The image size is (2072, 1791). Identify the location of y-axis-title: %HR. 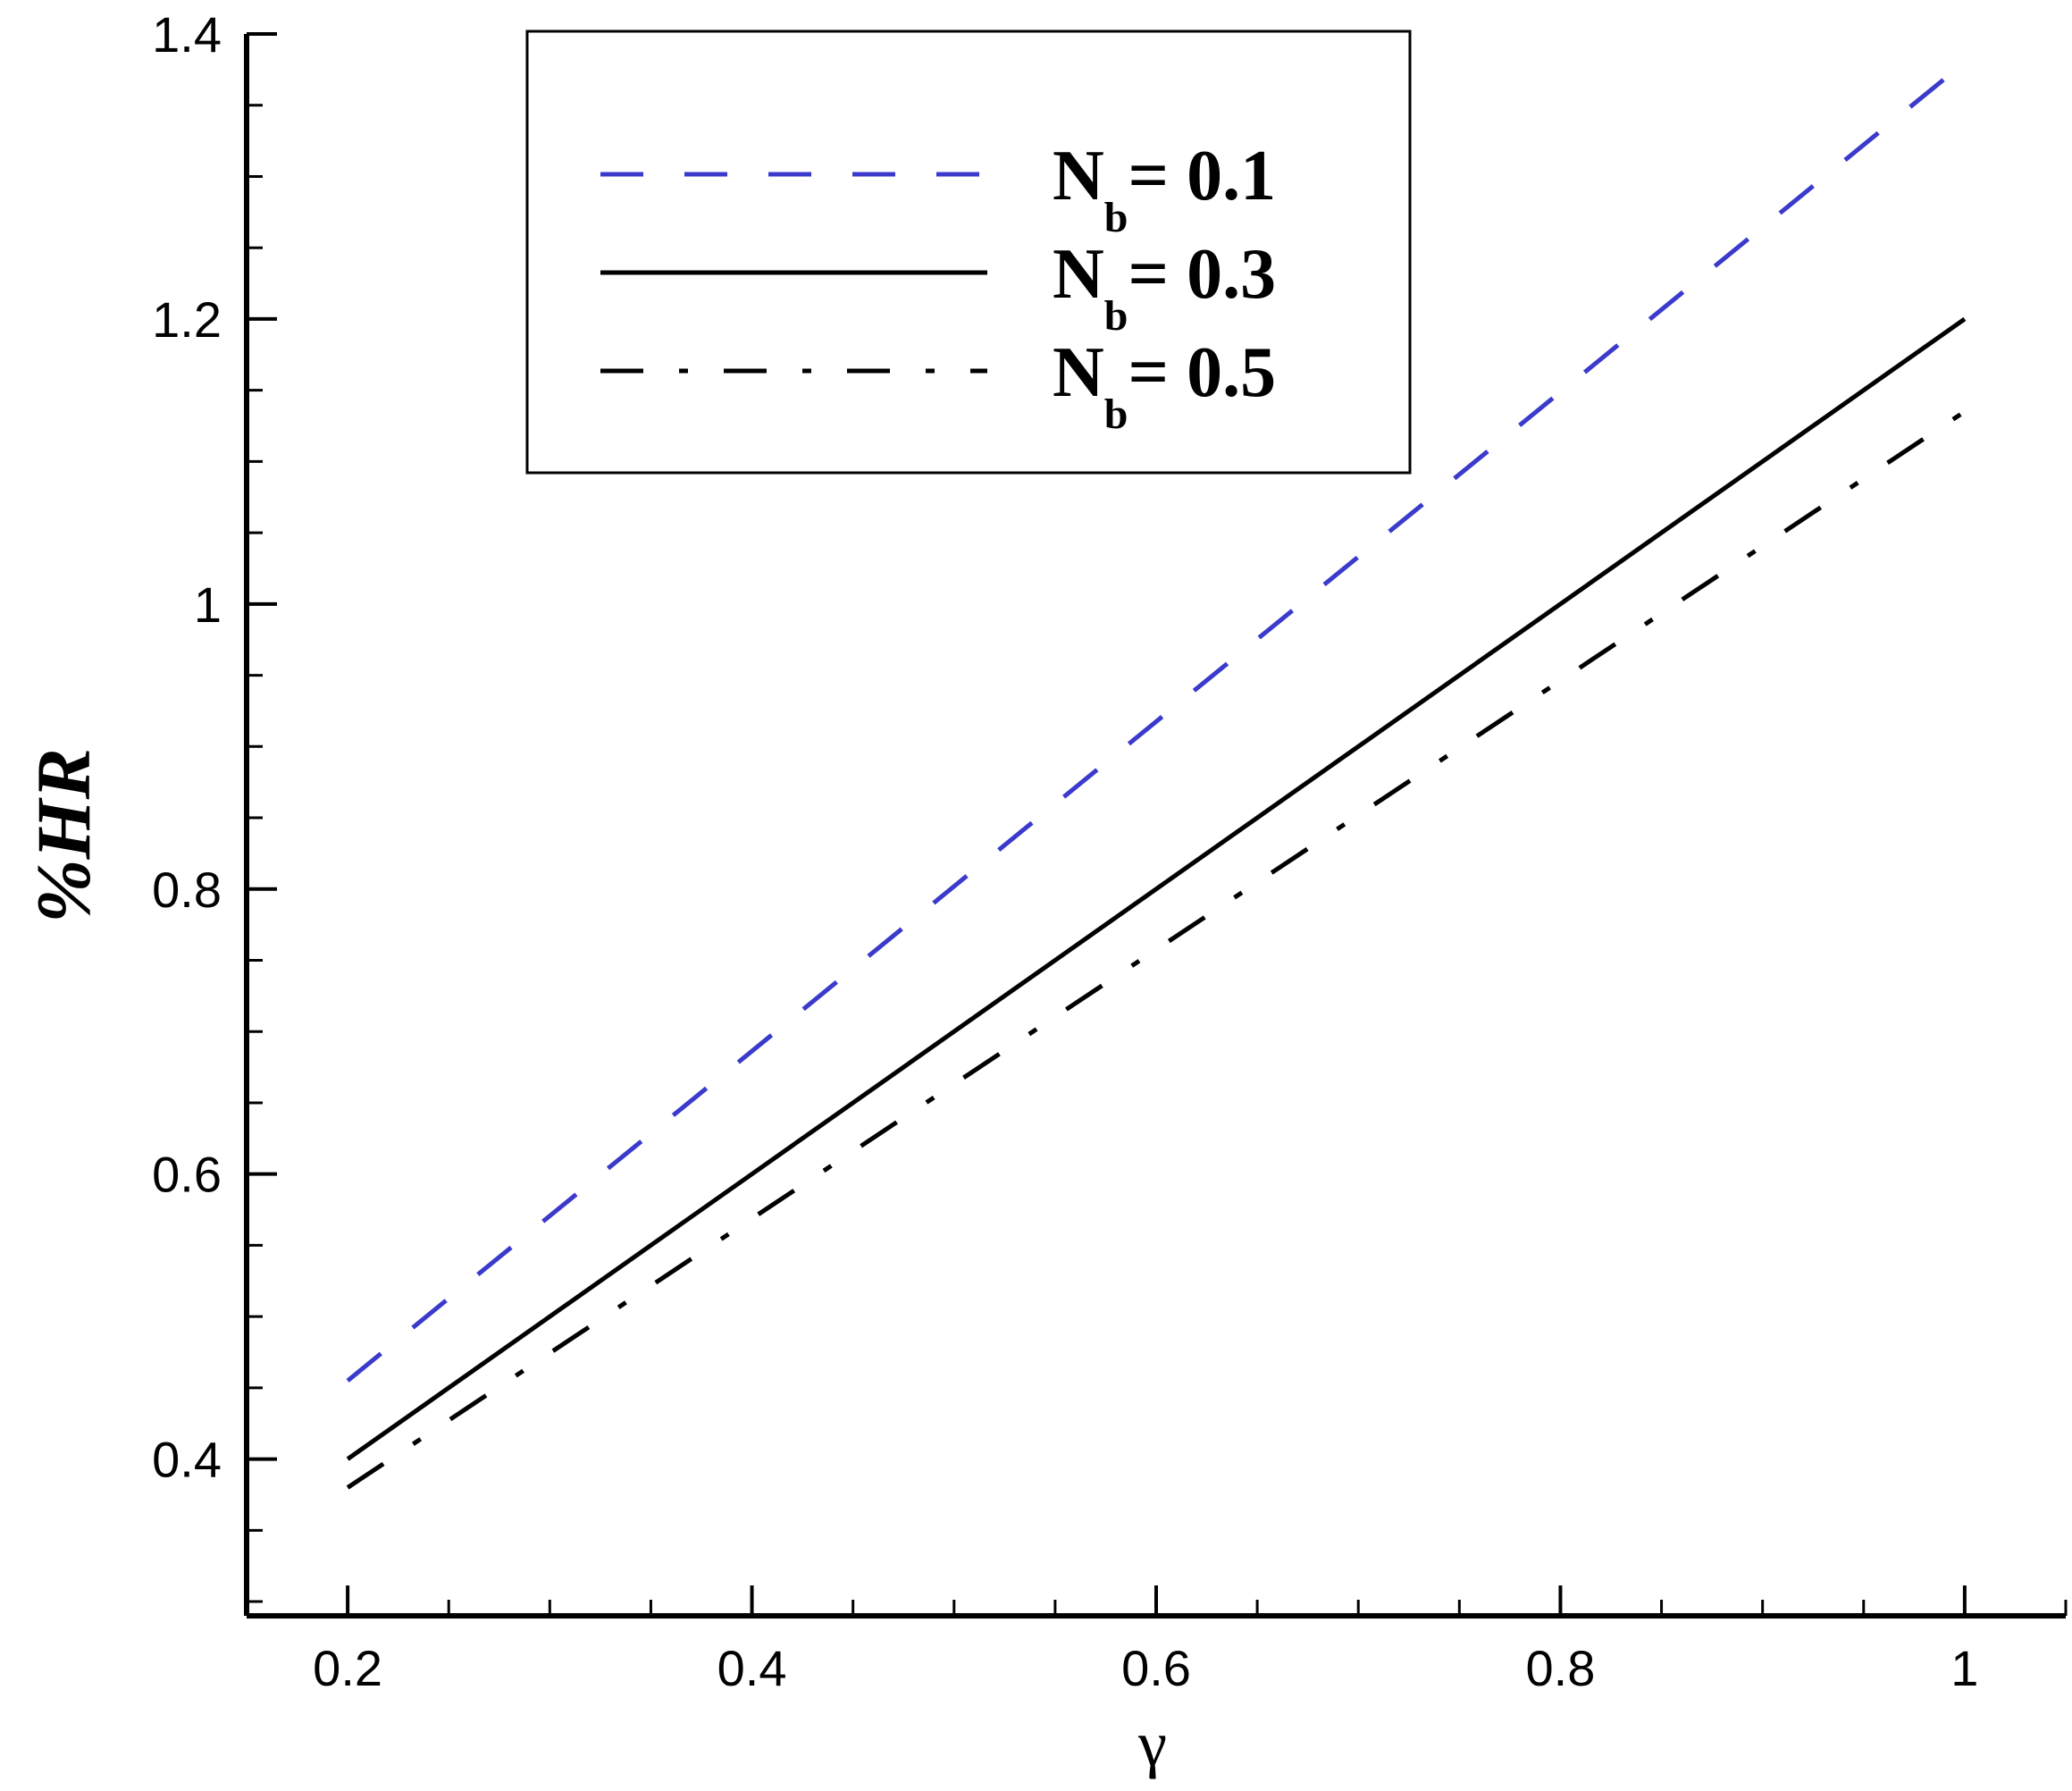
(63, 835).